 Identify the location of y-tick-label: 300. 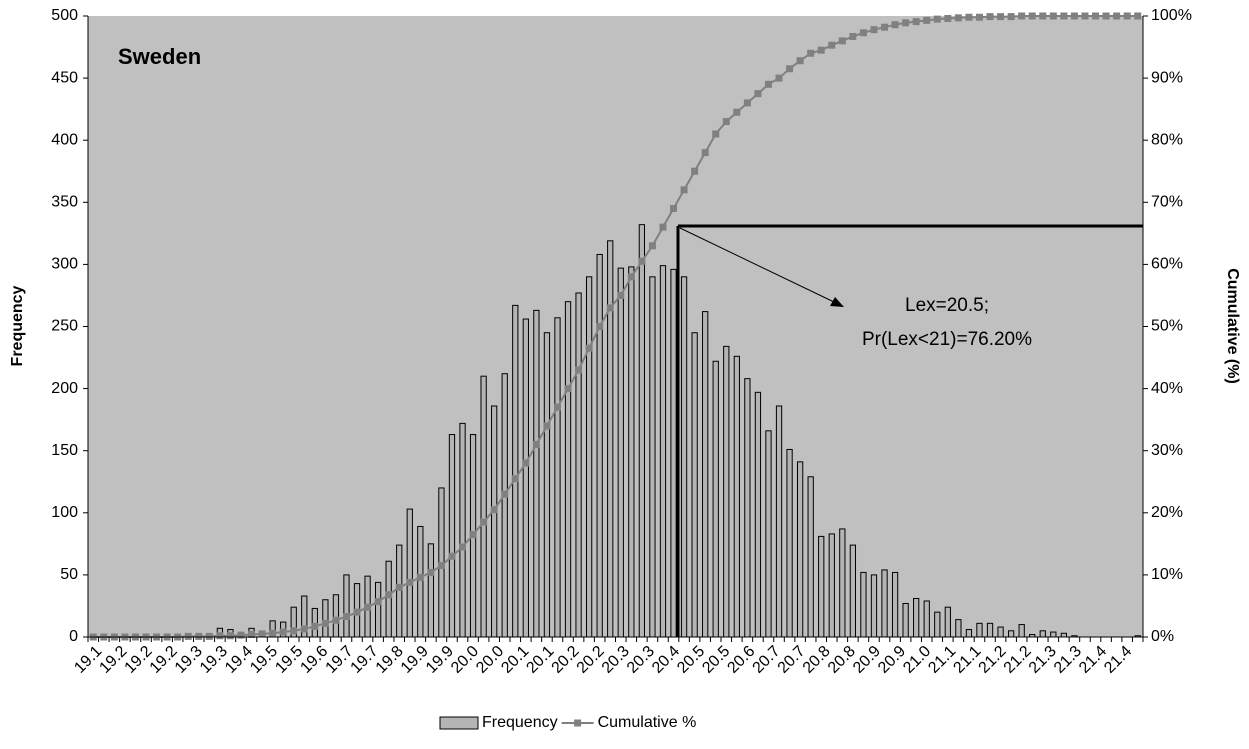
(64, 264).